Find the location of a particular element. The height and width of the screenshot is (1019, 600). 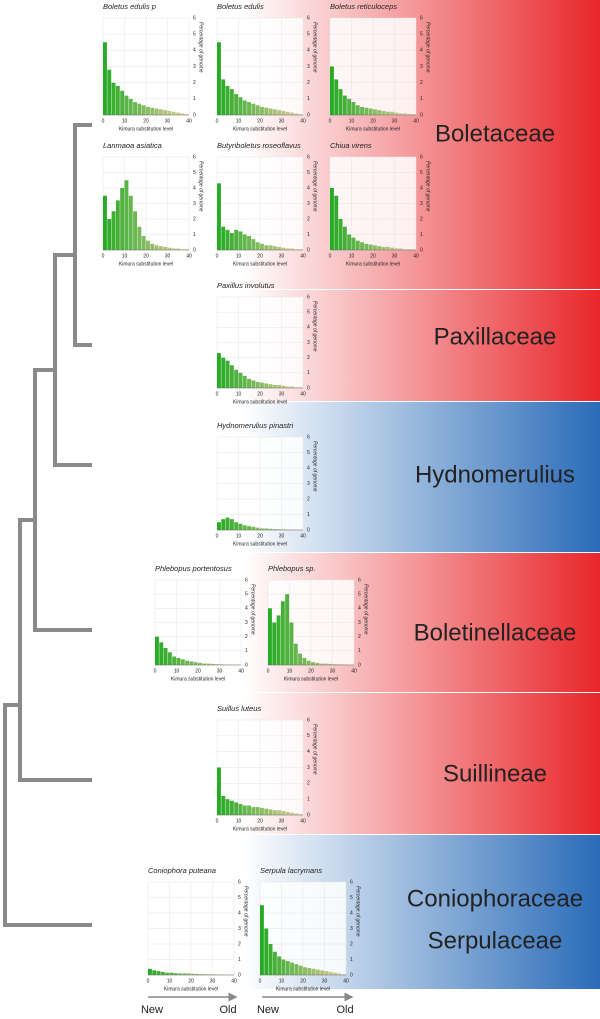

chart-title: Phlebopus portentosus is located at coordinates (193, 568).